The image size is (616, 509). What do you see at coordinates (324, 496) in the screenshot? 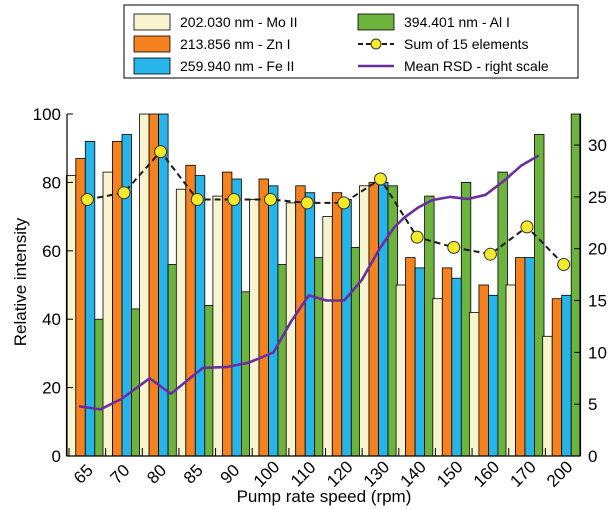
I see `x-axis-label: Pump rate speed (rpm)` at bounding box center [324, 496].